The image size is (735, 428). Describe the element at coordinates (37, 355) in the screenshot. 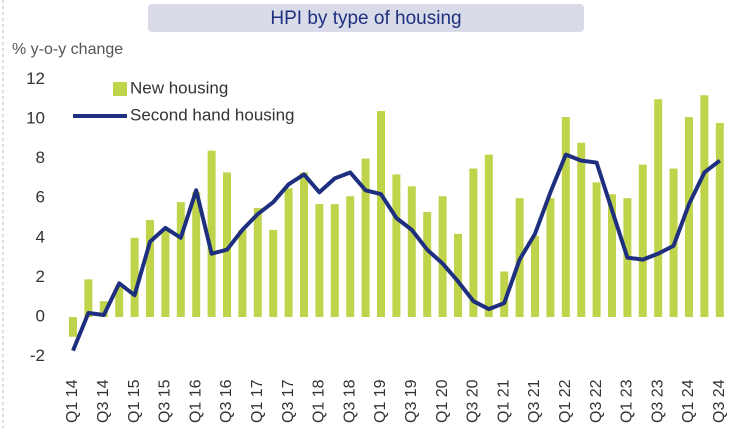

I see `y-tick-label: -2` at that location.